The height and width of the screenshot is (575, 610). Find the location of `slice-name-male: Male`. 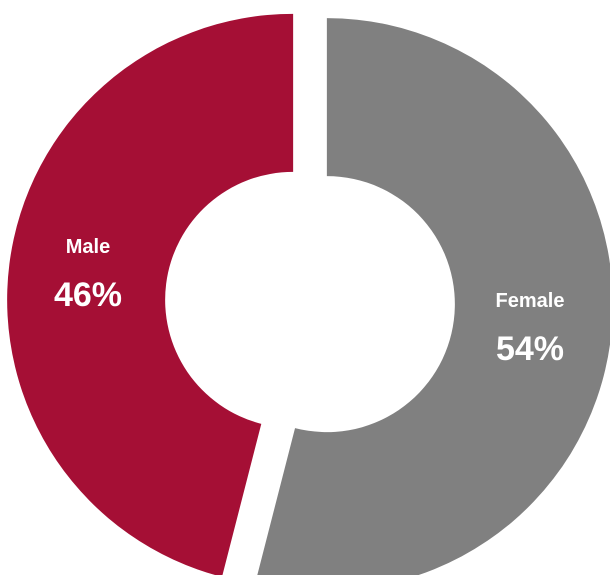

slice-name-male: Male is located at coordinates (88, 247).